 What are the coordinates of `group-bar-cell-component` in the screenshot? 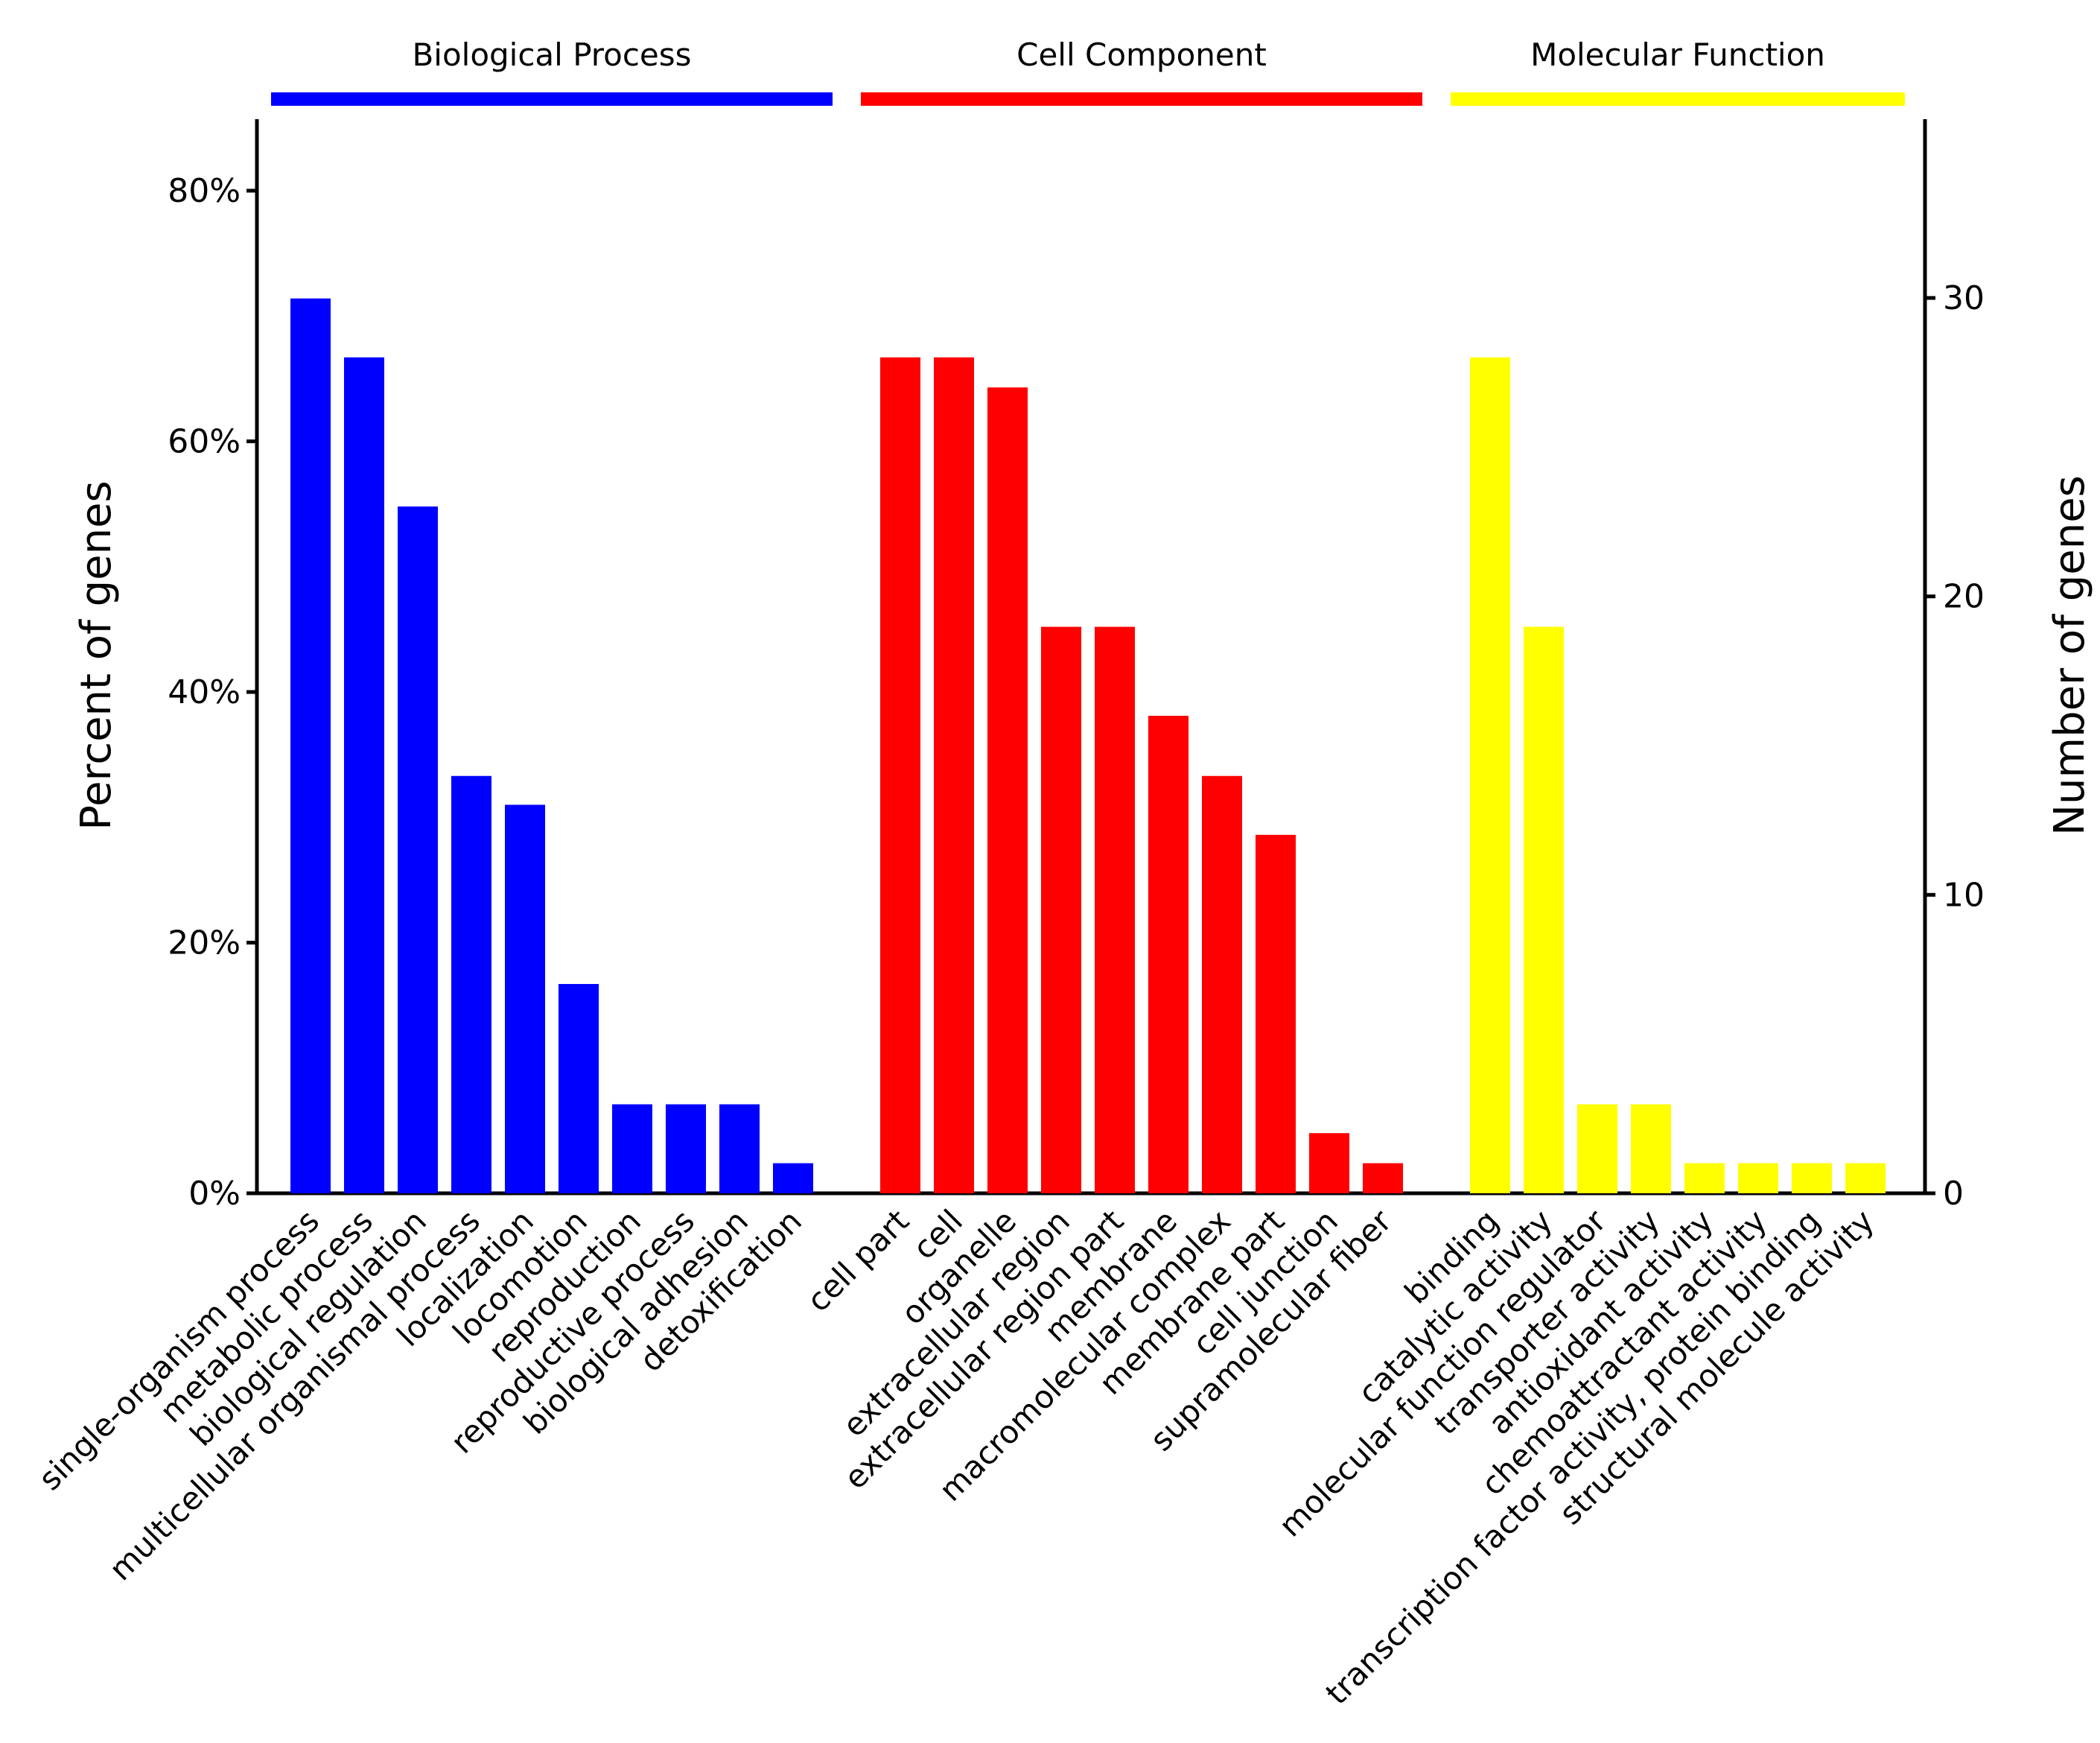 It's located at (1141, 99).